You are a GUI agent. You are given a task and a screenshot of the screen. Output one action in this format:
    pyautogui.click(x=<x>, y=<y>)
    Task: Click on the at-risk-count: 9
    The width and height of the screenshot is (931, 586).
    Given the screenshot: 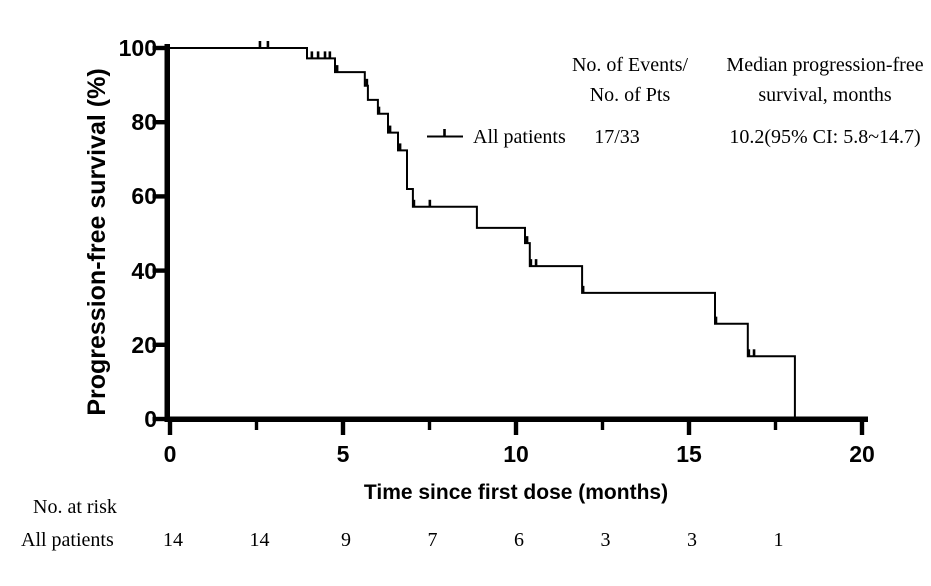 What is the action you would take?
    pyautogui.click(x=346, y=540)
    